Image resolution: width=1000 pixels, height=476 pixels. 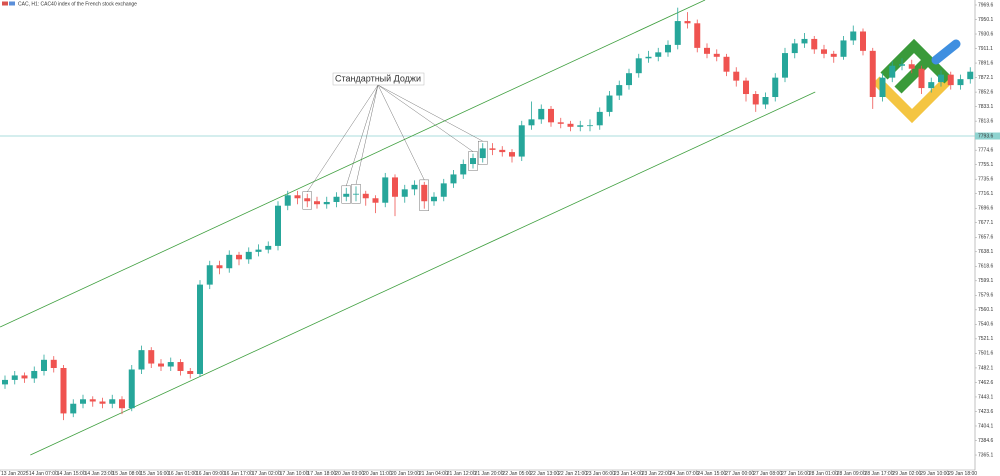 I want to click on price-tag-label: 7793.6, so click(x=986, y=136).